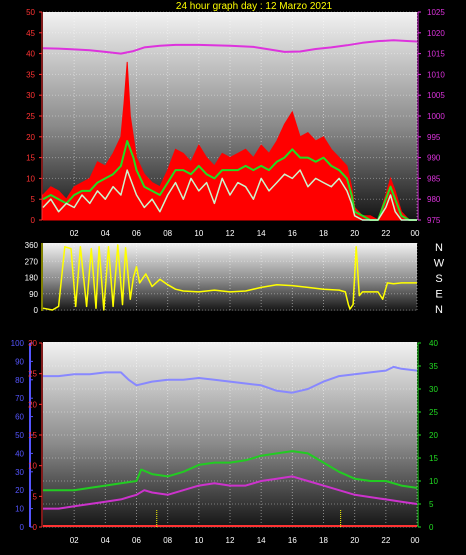 Image resolution: width=466 pixels, height=555 pixels. Describe the element at coordinates (254, 6) in the screenshot. I see `chart-title: 24 hour graph day : 12 Marzo 2021` at that location.